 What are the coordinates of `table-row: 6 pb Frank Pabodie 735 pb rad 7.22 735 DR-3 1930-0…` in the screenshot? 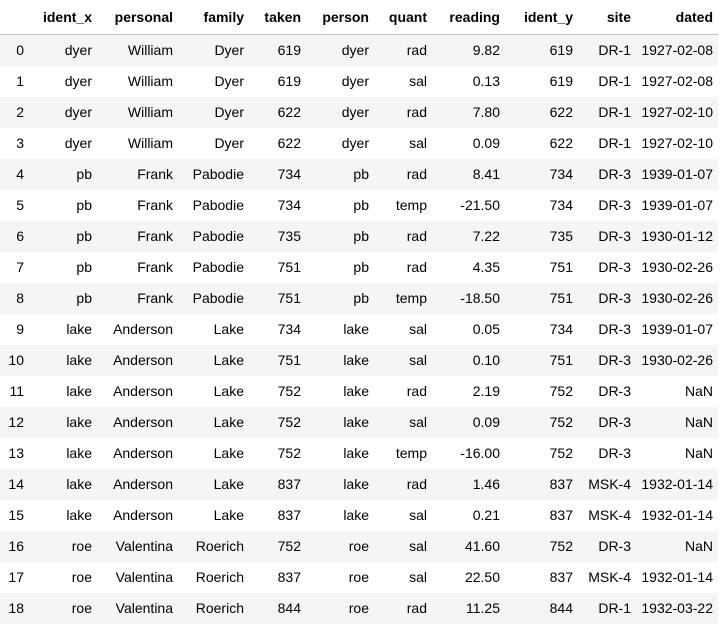 It's located at (359, 236).